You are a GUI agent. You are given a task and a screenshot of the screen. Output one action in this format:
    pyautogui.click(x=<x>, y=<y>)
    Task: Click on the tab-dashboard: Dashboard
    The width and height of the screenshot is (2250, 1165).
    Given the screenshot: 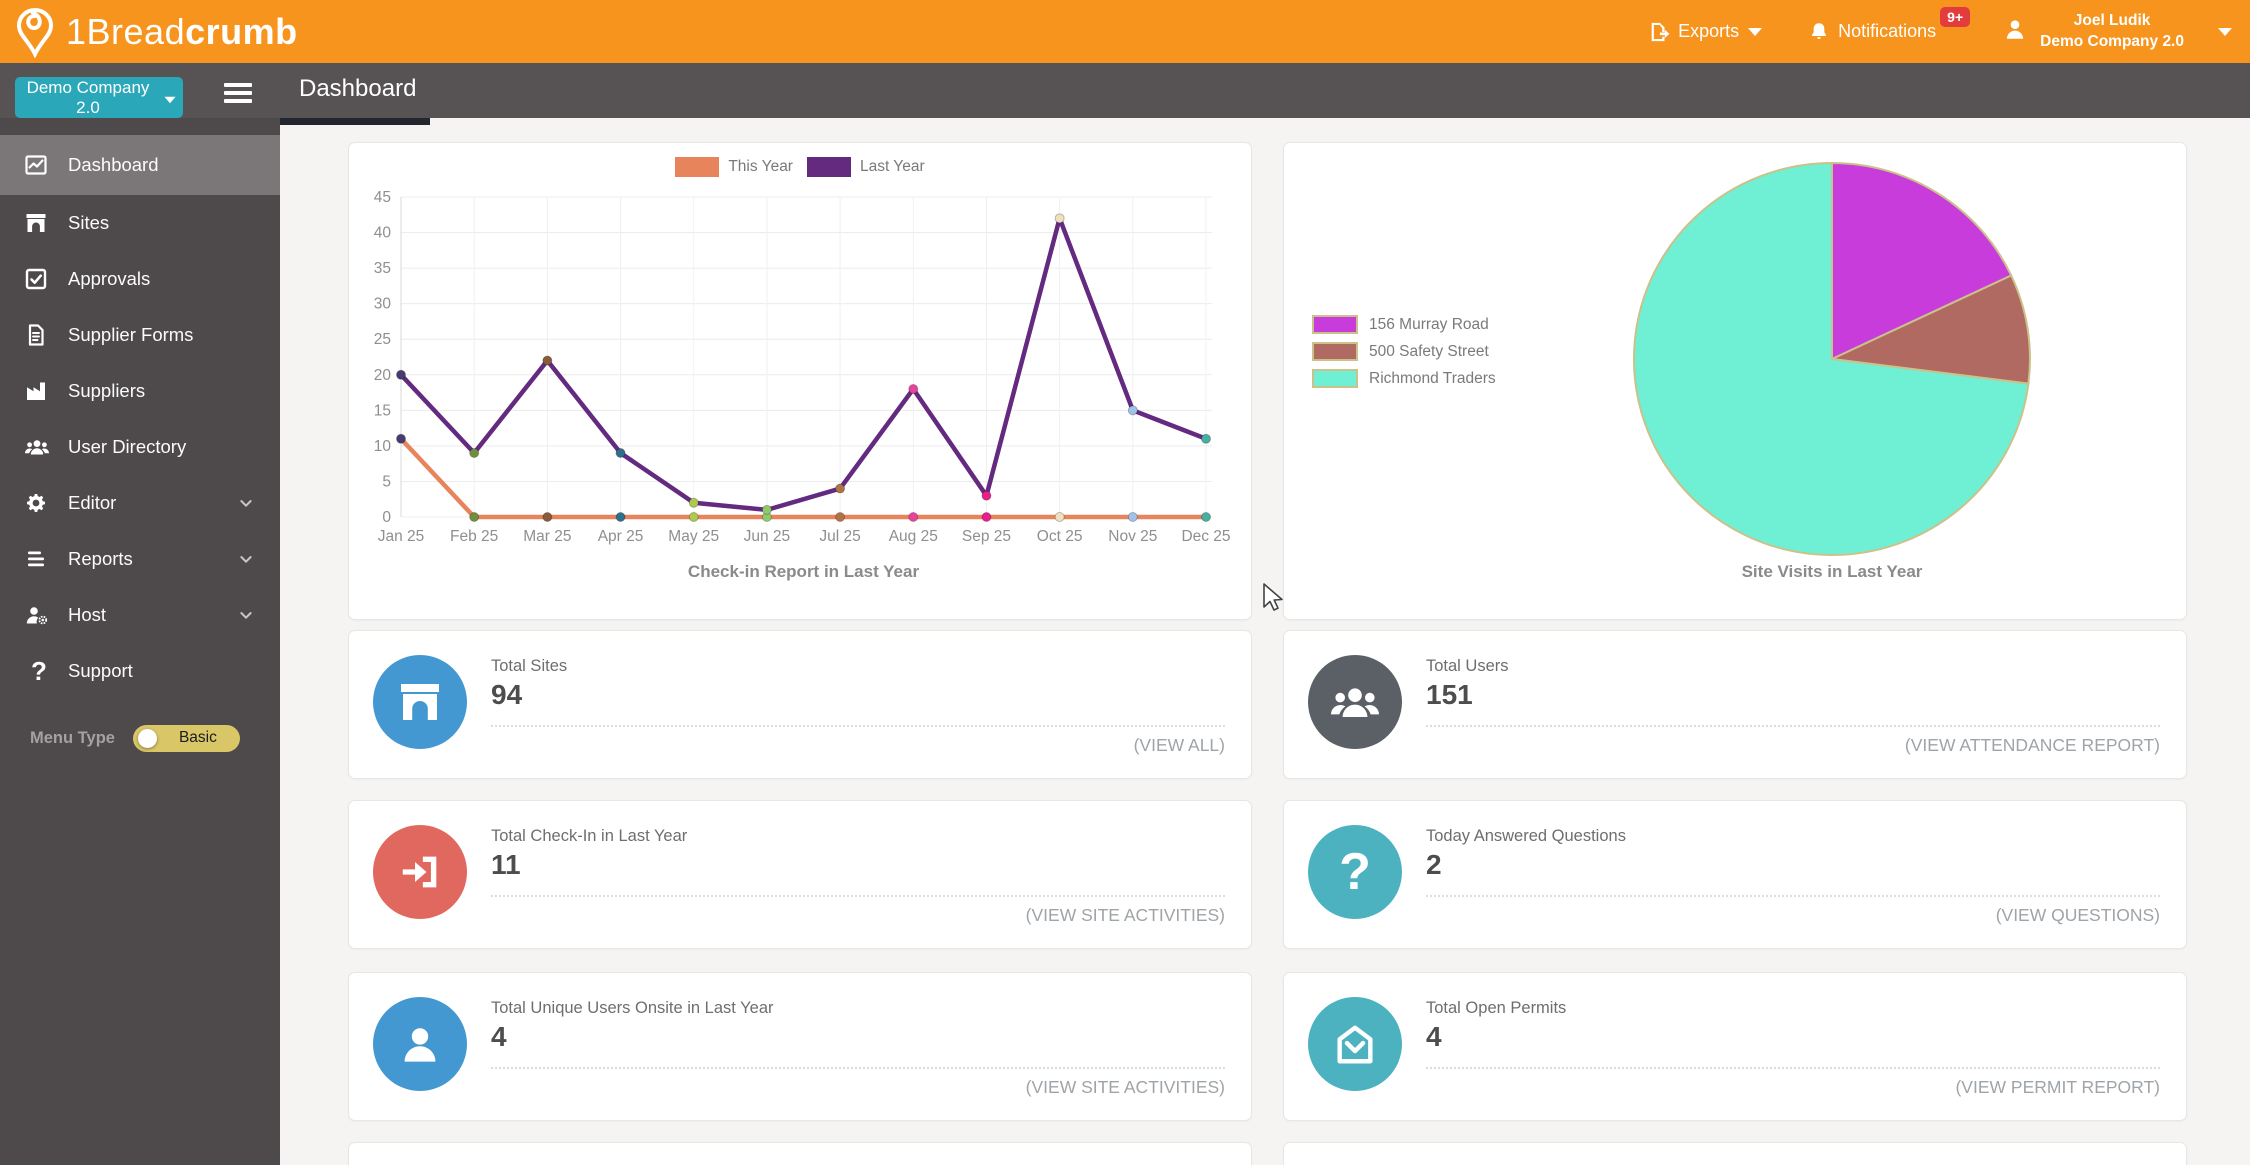 What is the action you would take?
    pyautogui.click(x=358, y=88)
    